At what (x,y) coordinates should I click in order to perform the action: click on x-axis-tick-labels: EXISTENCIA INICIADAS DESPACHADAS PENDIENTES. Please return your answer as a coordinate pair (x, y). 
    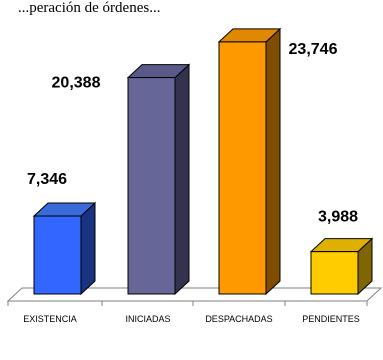
    Looking at the image, I should click on (187, 312).